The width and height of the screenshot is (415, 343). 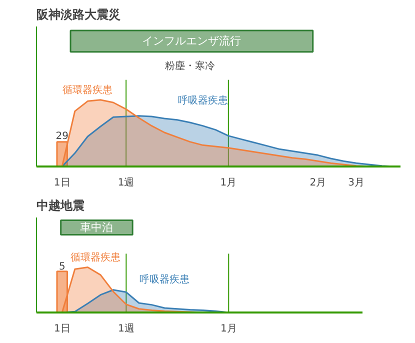 I want to click on chart-title: 阪神淡路大震災, so click(x=78, y=15).